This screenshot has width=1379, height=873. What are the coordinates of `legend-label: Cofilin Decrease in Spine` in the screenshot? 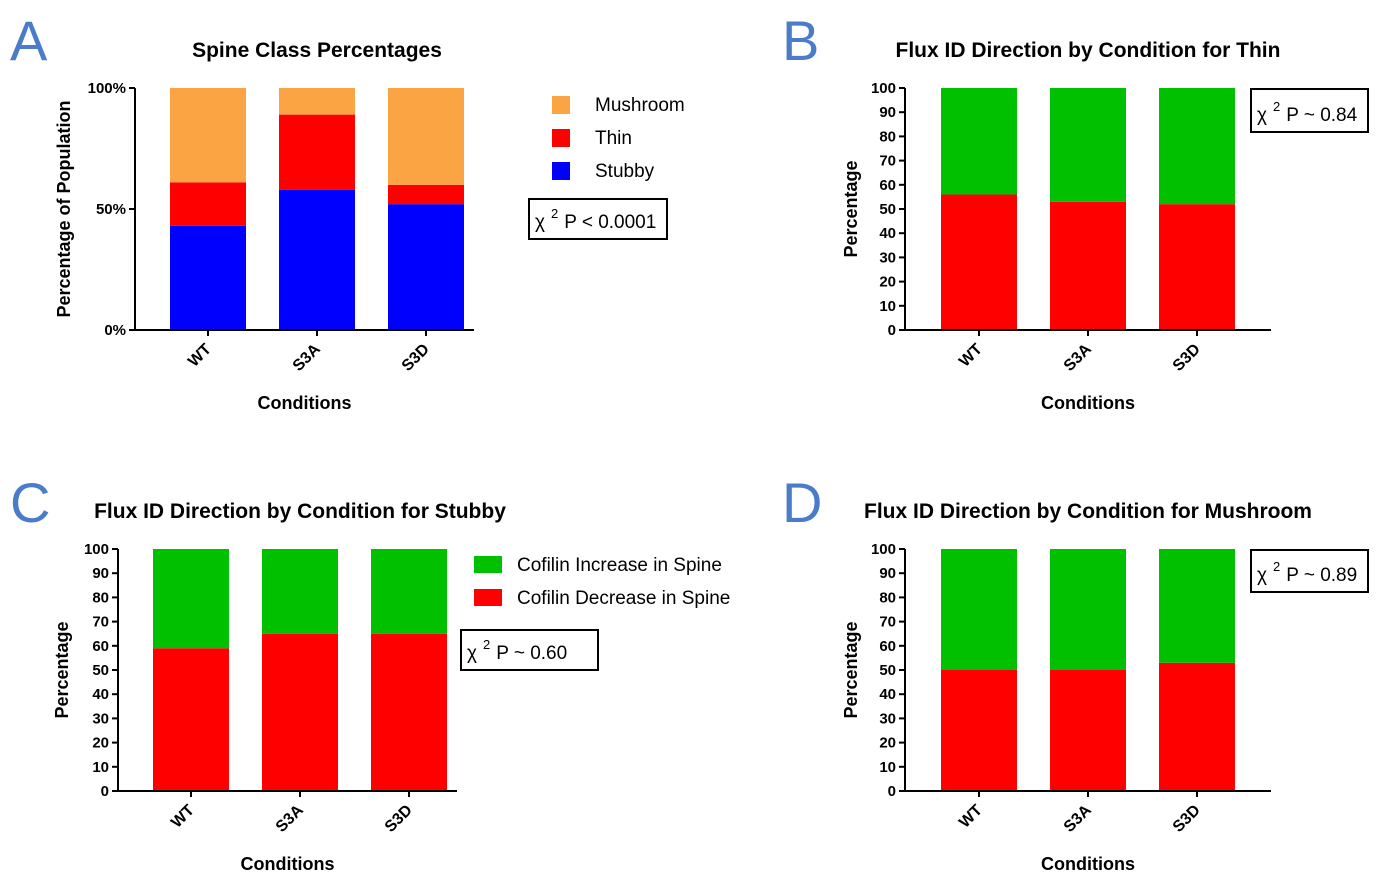 It's located at (623, 598).